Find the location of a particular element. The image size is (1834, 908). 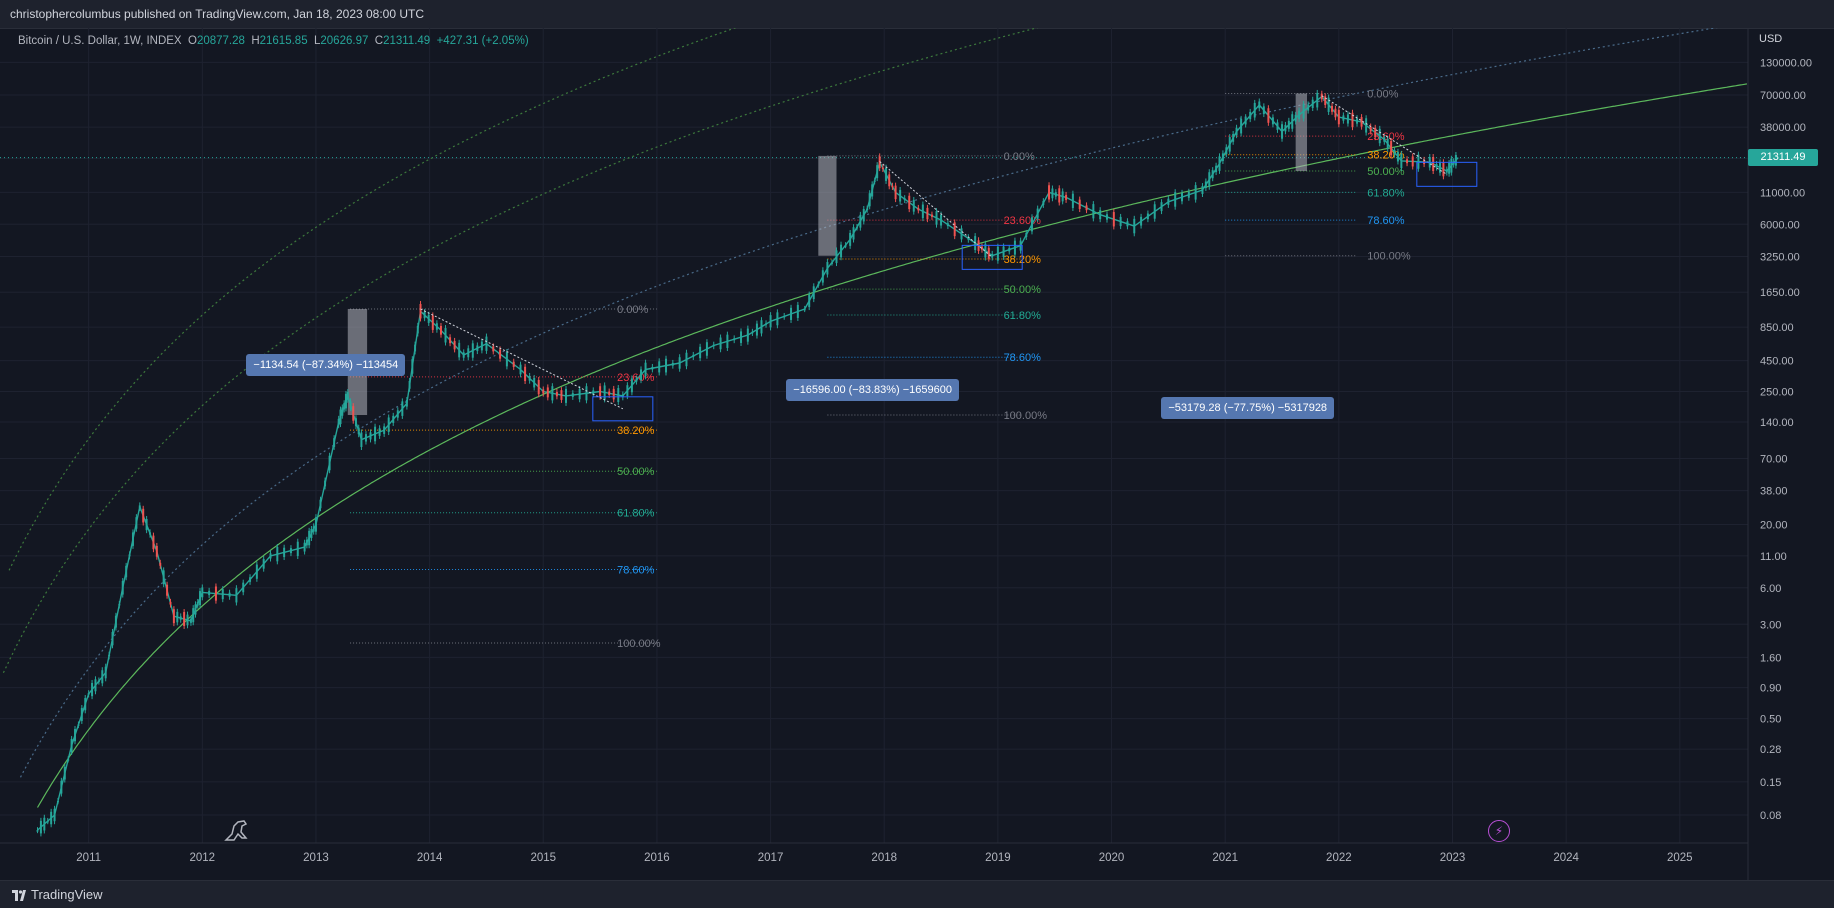

price-tick-label: 6000.00 is located at coordinates (1780, 225).